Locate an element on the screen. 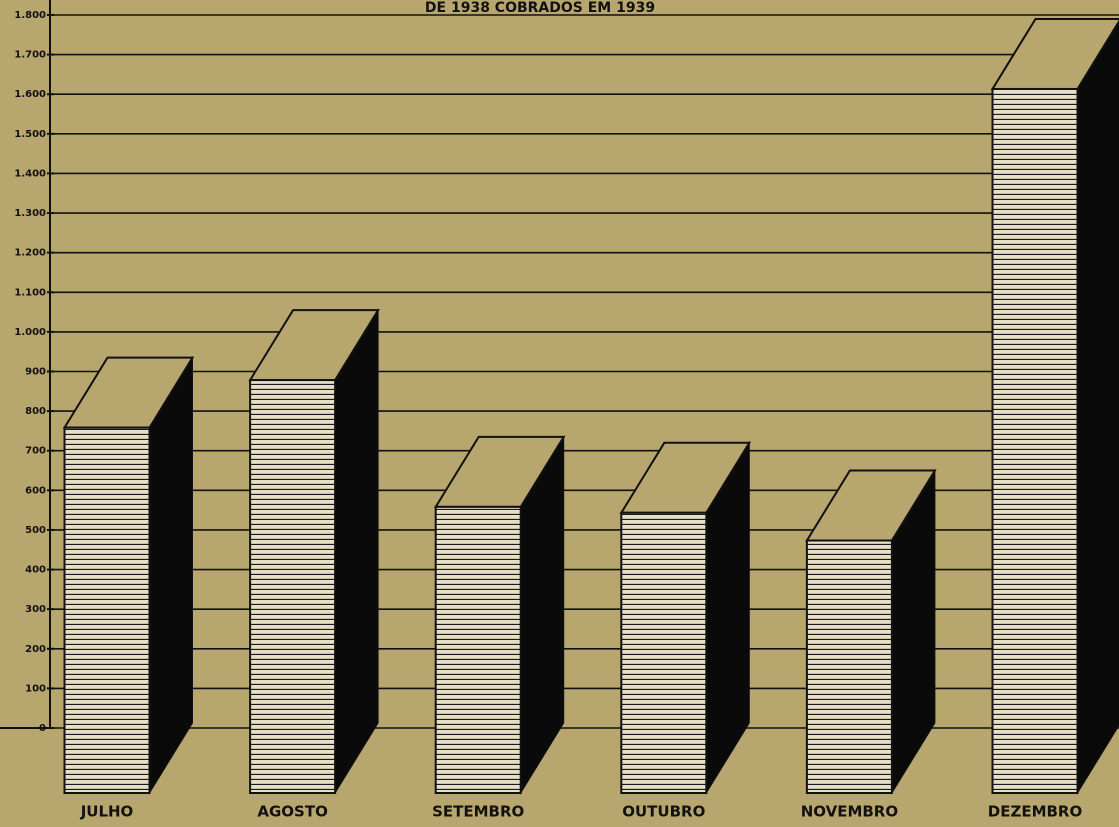 This screenshot has width=1119, height=827. y-tick-label: 1.500 is located at coordinates (30, 134).